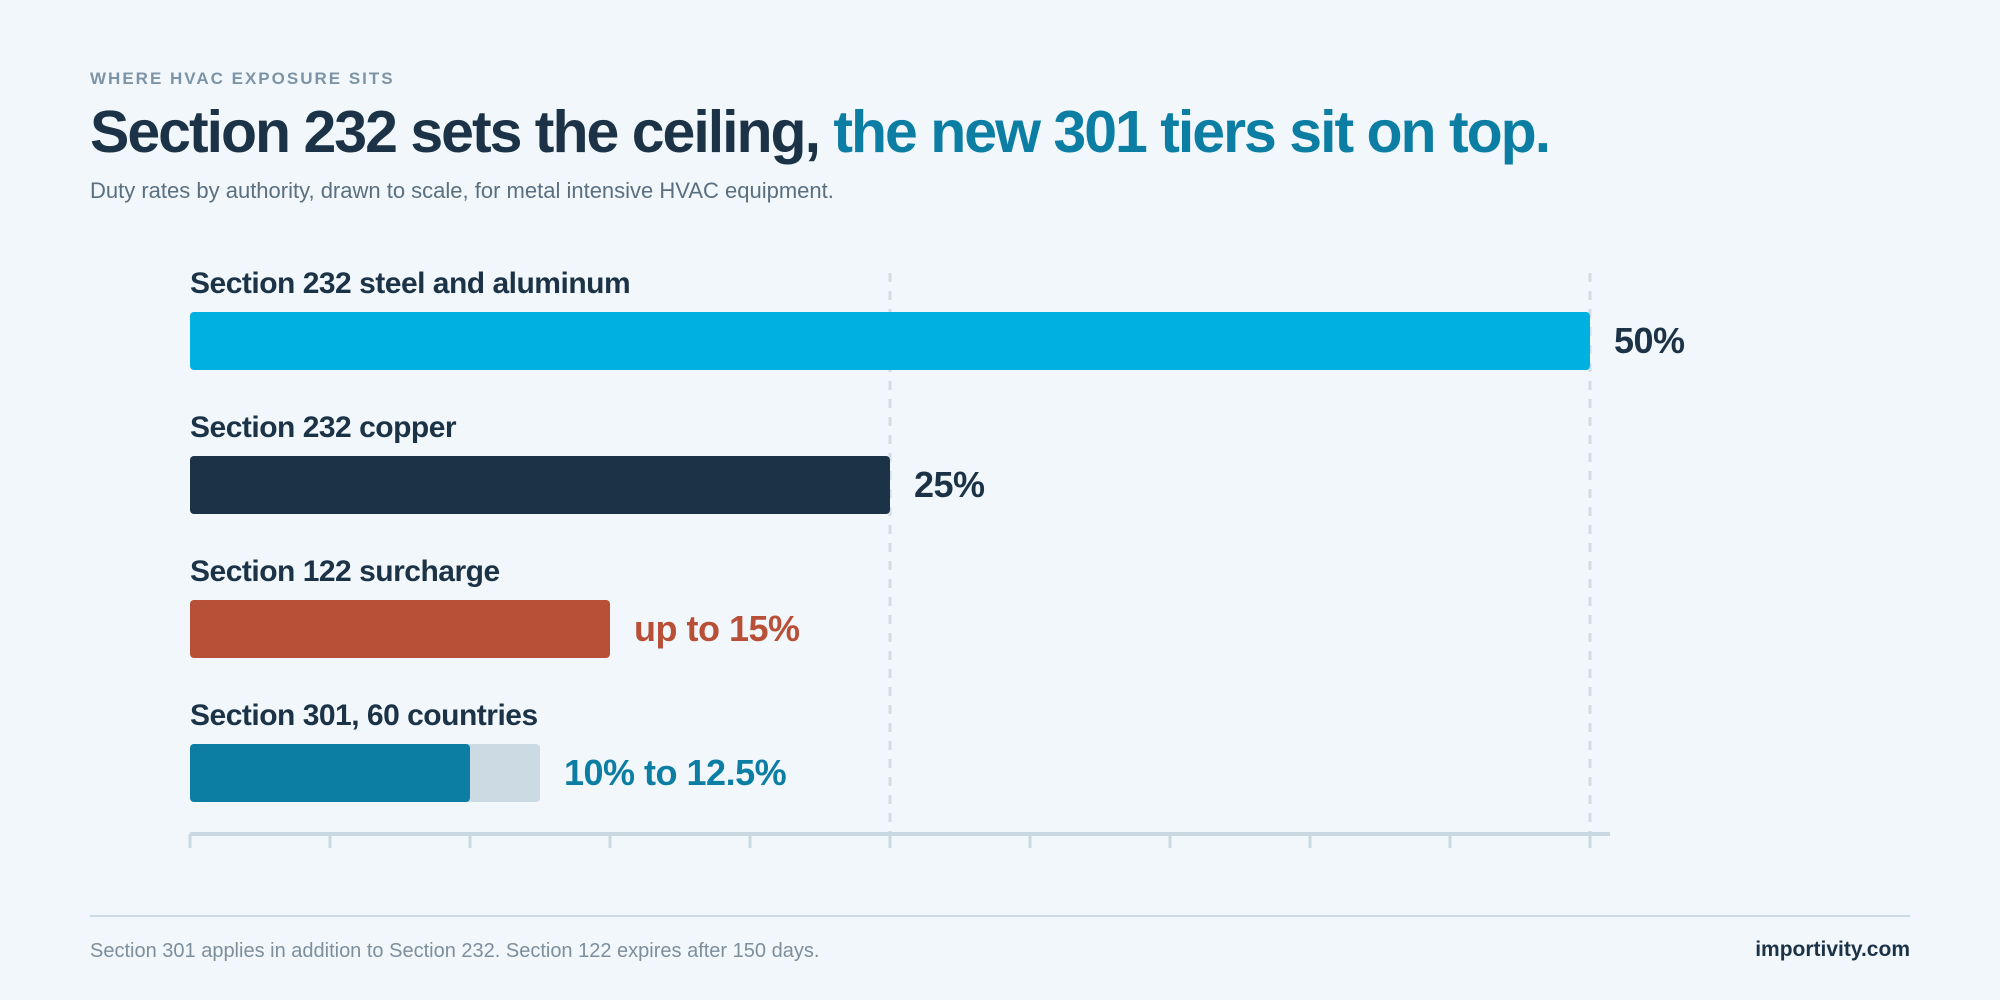 The height and width of the screenshot is (1000, 2000). What do you see at coordinates (1000, 916) in the screenshot?
I see `footer-divider` at bounding box center [1000, 916].